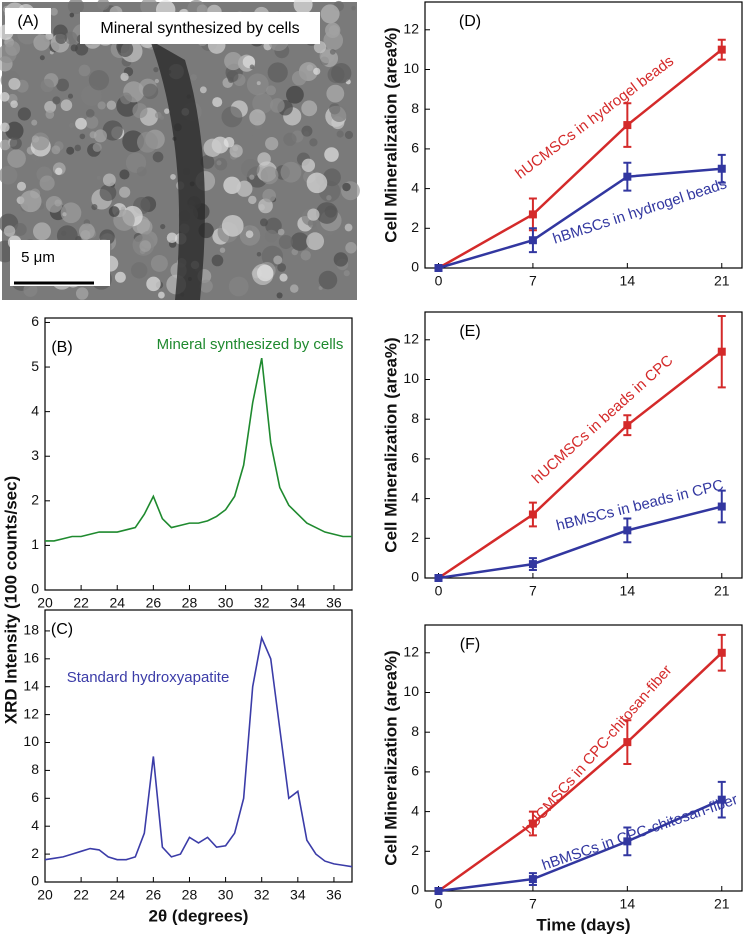  I want to click on y-axis-label: XRD Intensity (100 counts/sec), so click(10, 600).